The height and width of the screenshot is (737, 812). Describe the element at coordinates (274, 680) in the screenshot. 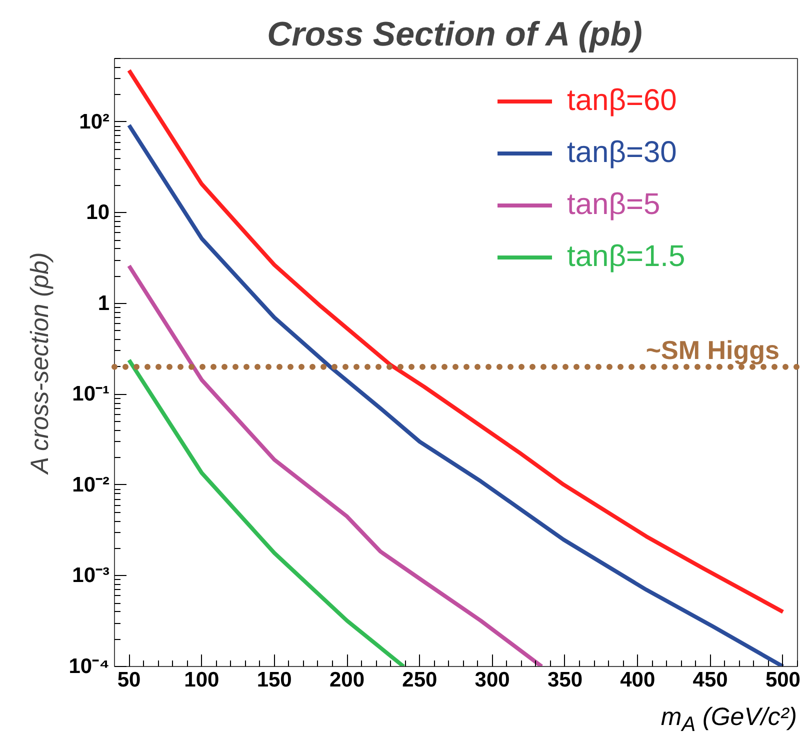

I see `x-tick-label: 150` at that location.